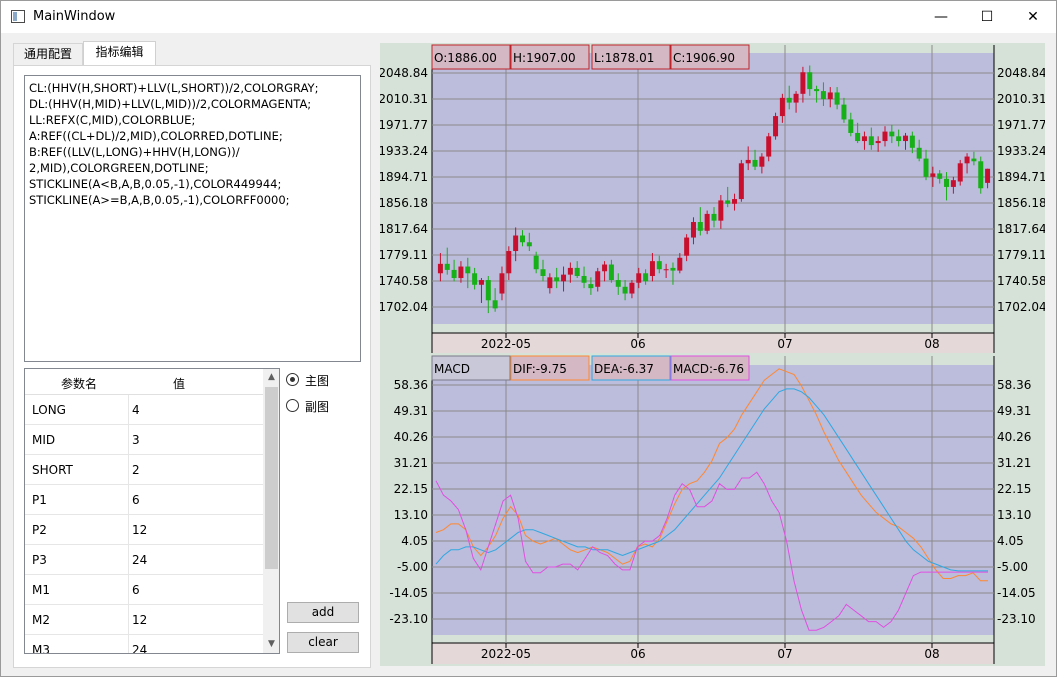  What do you see at coordinates (528, 17) in the screenshot?
I see `title-bar: MainWindow — ☐ ✕` at bounding box center [528, 17].